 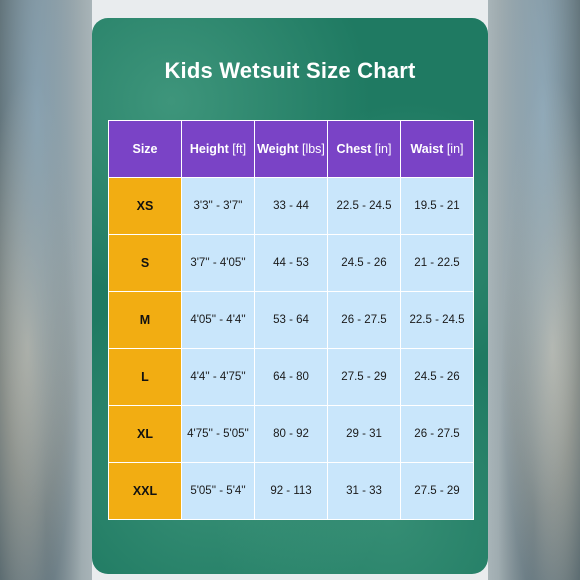 I want to click on size-cell: S, so click(x=145, y=263).